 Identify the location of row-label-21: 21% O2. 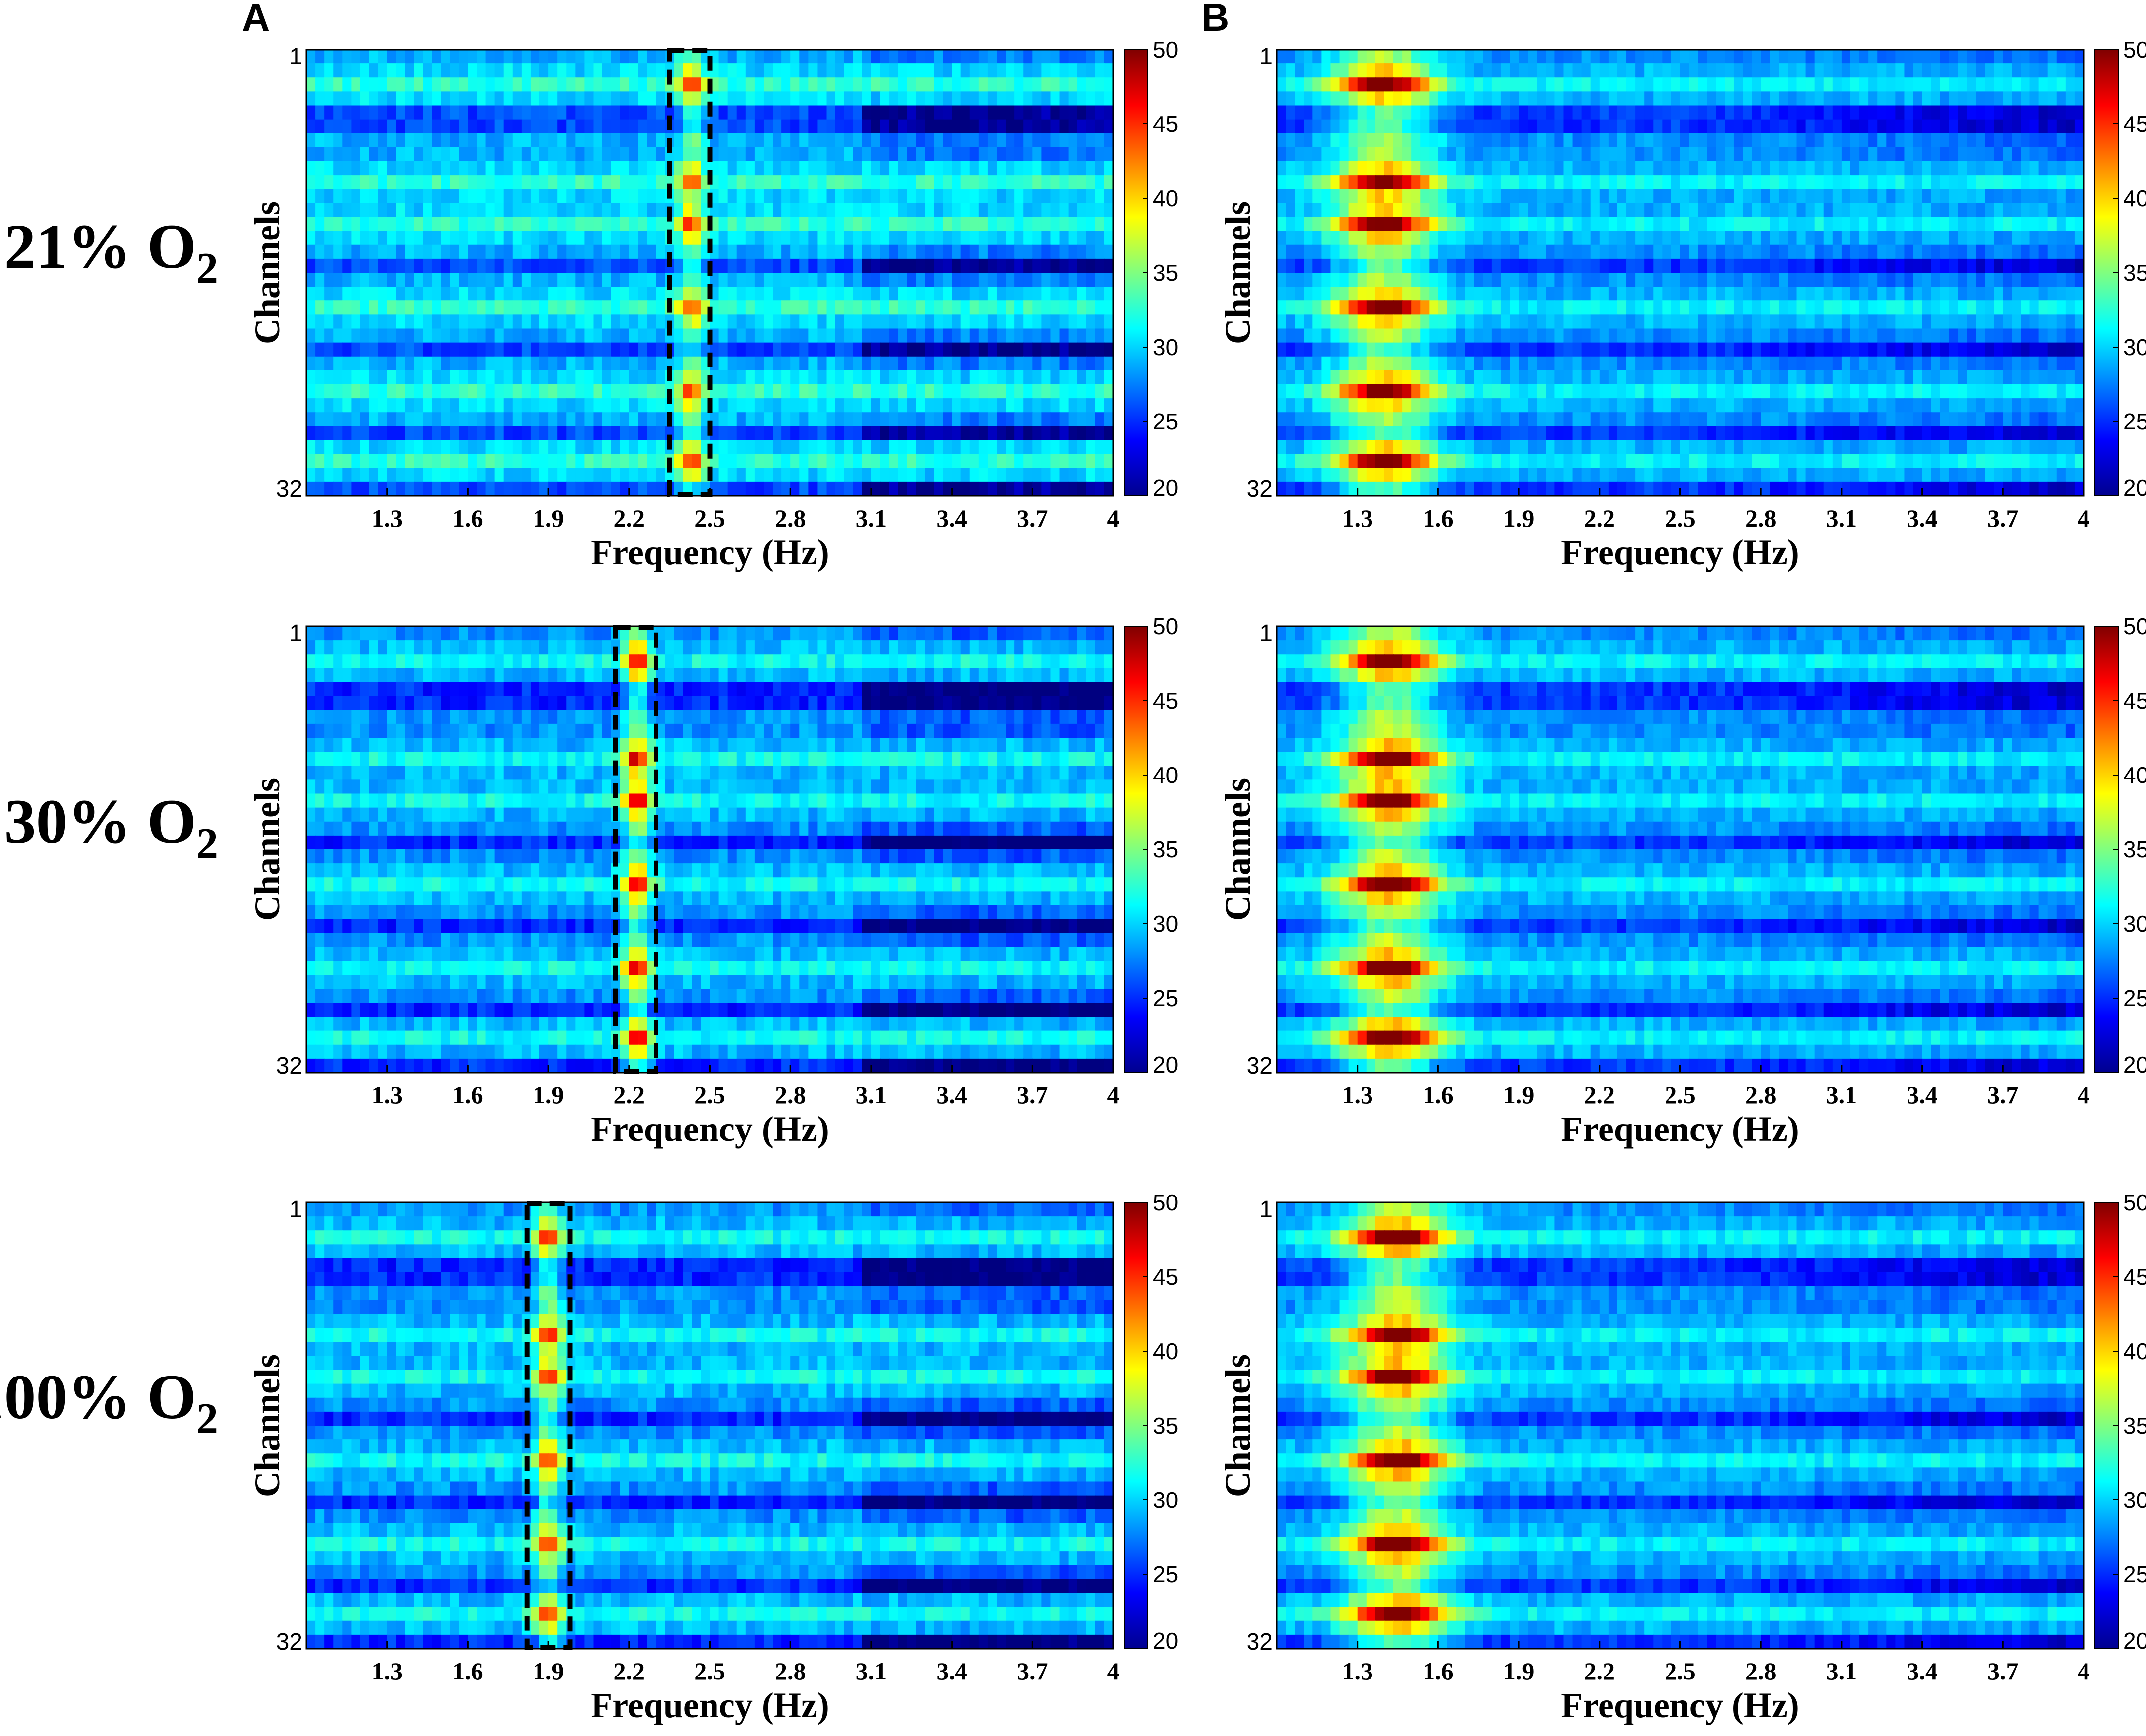
(111, 252).